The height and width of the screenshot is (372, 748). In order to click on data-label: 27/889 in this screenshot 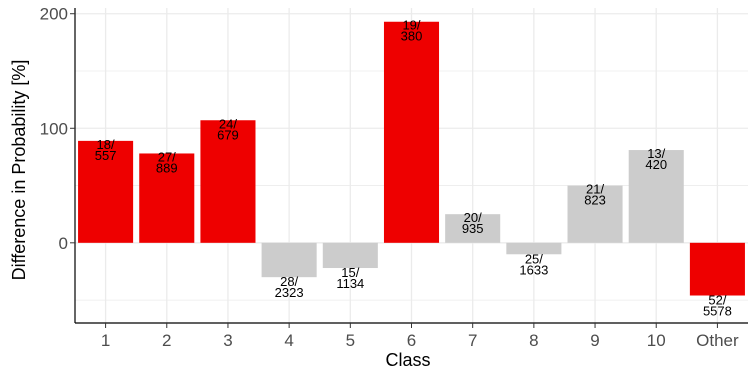, I will do `click(167, 162)`.